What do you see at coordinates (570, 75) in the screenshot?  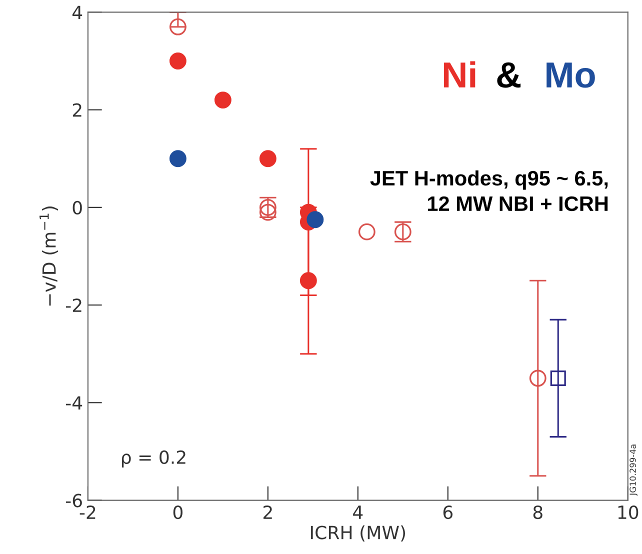 I see `text: Mo` at bounding box center [570, 75].